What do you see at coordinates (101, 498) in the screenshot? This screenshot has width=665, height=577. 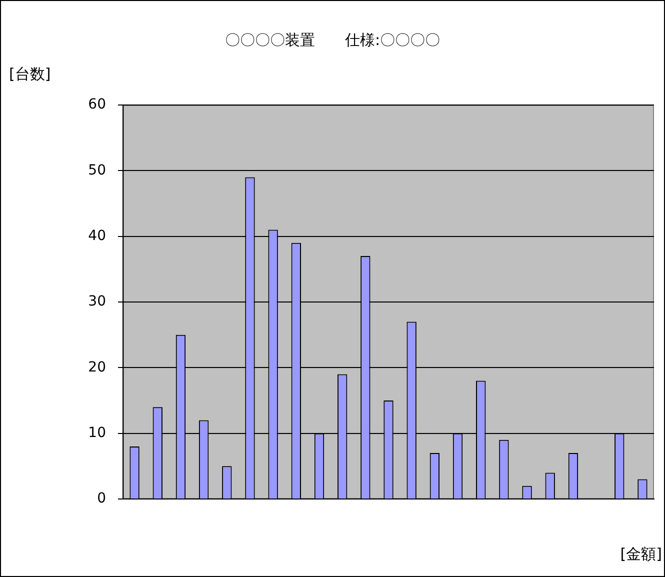 I see `y-tick-label: 0` at bounding box center [101, 498].